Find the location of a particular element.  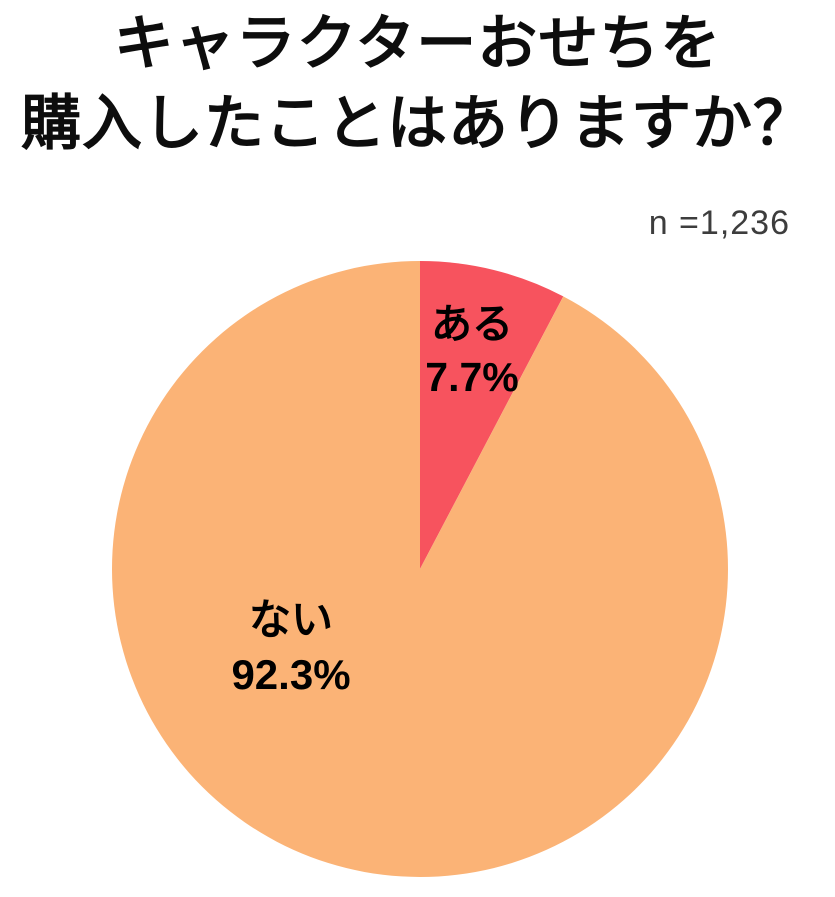

slice-label-nai: ない 92.3% is located at coordinates (290, 647).